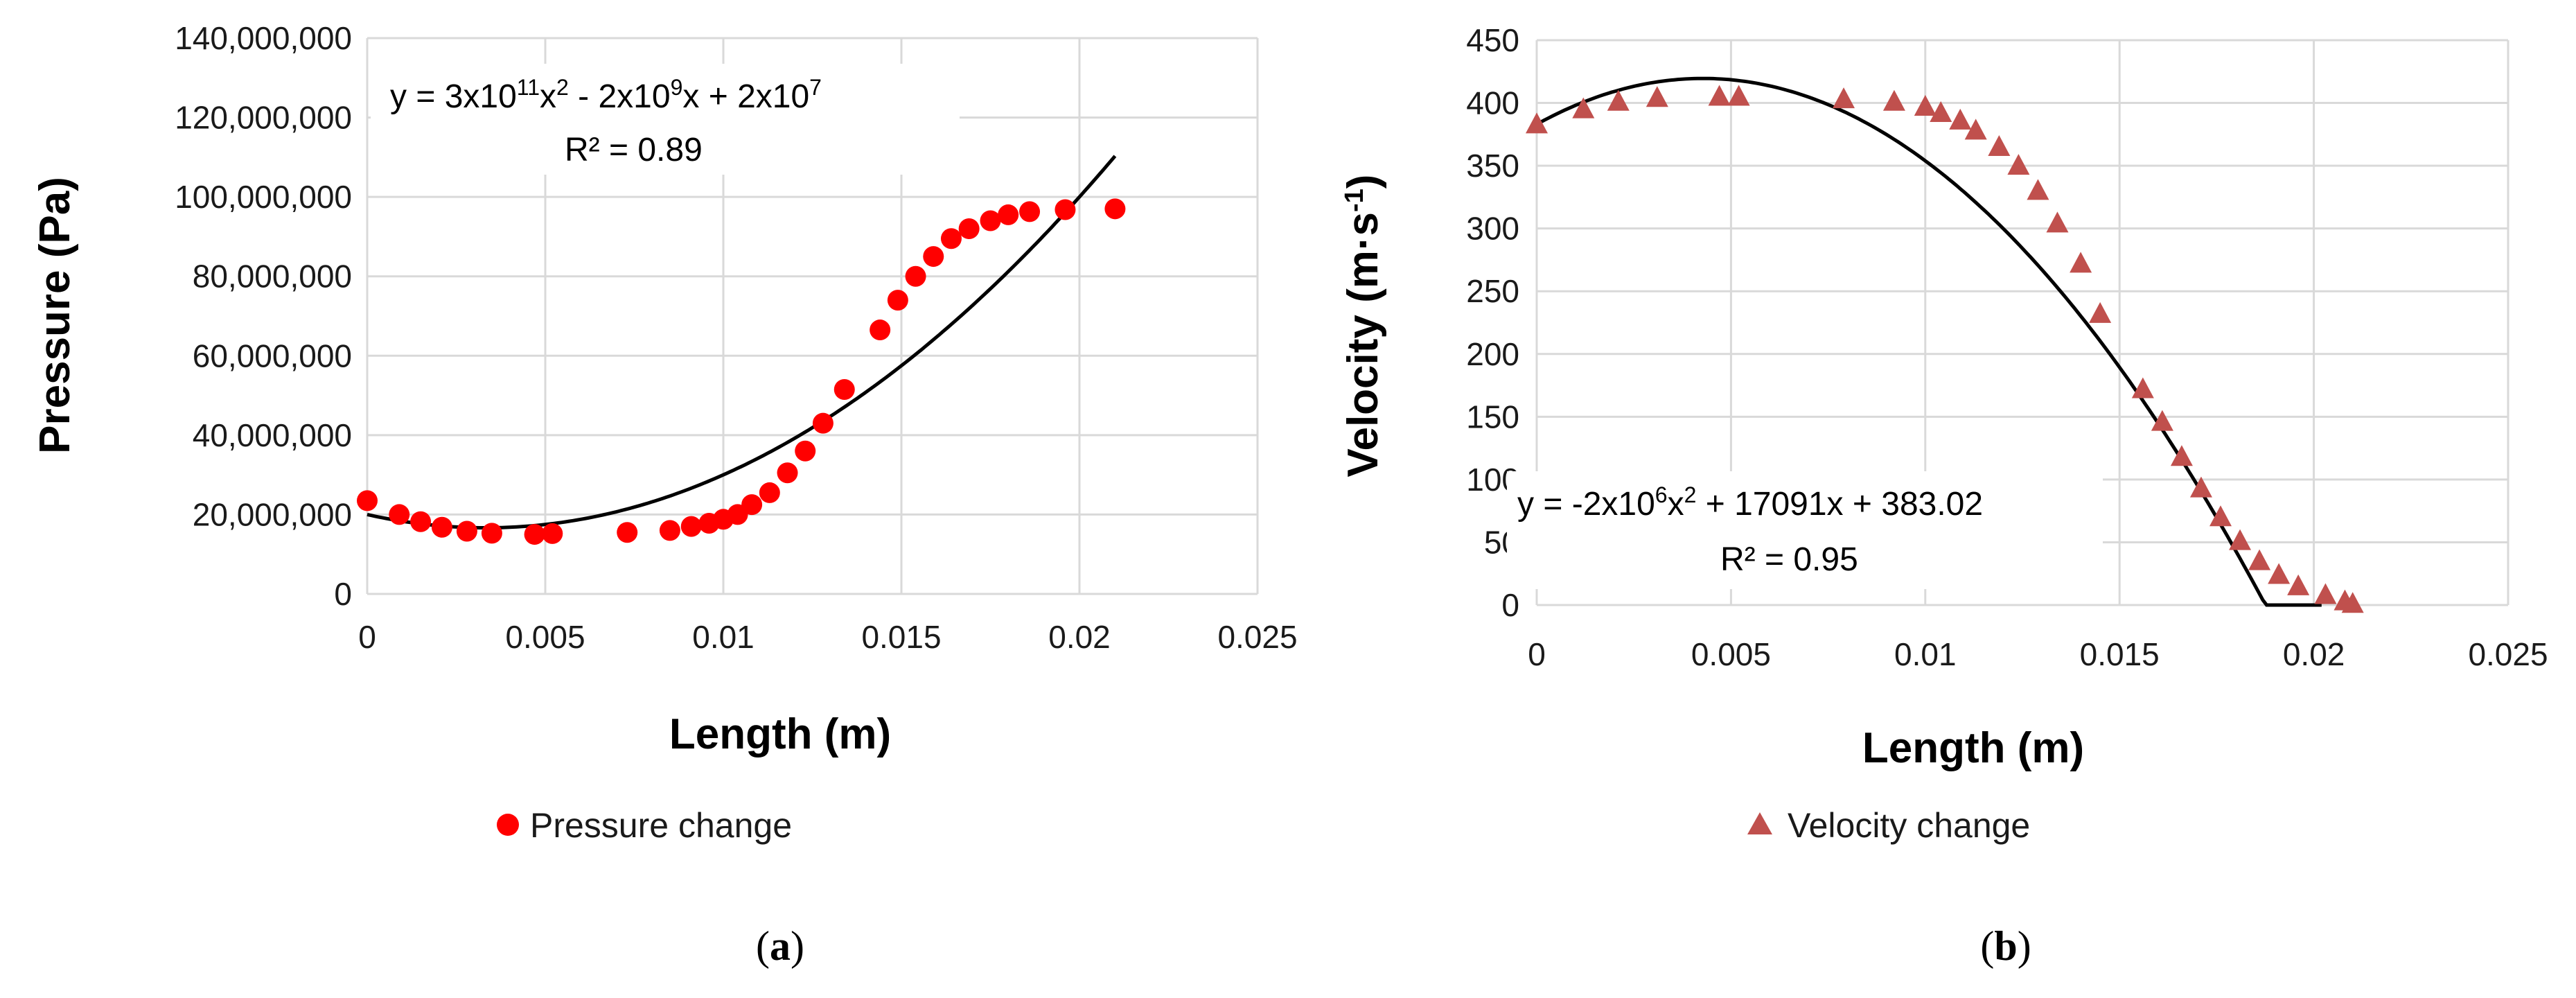  Describe the element at coordinates (272, 514) in the screenshot. I see `chart-a-y-tick-label: 20,000,000` at that location.